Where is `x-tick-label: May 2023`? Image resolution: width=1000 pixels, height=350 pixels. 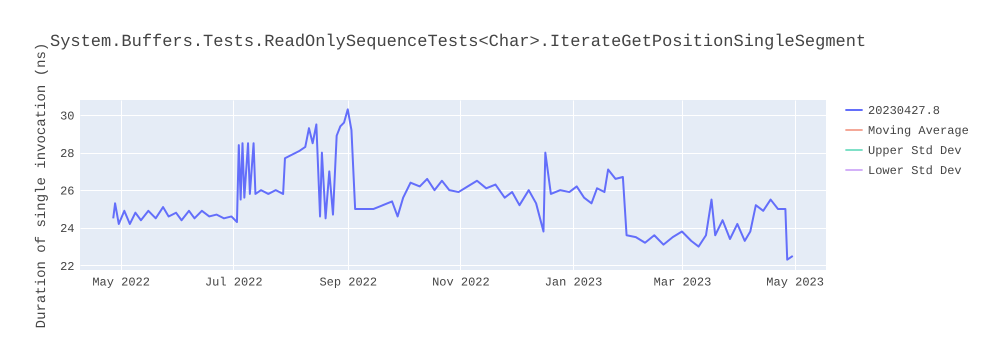 x-tick-label: May 2023 is located at coordinates (795, 283).